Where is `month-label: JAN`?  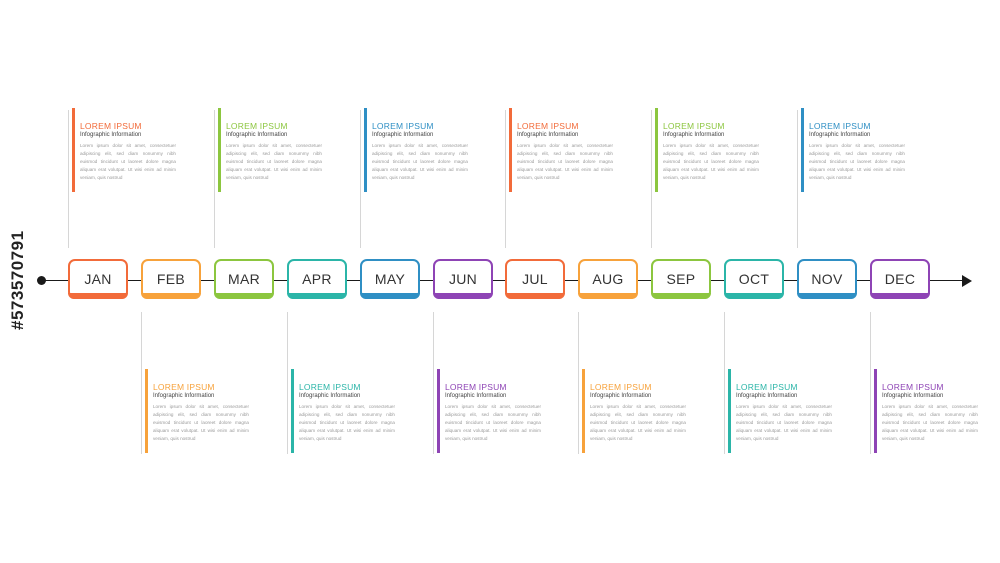 month-label: JAN is located at coordinates (98, 279).